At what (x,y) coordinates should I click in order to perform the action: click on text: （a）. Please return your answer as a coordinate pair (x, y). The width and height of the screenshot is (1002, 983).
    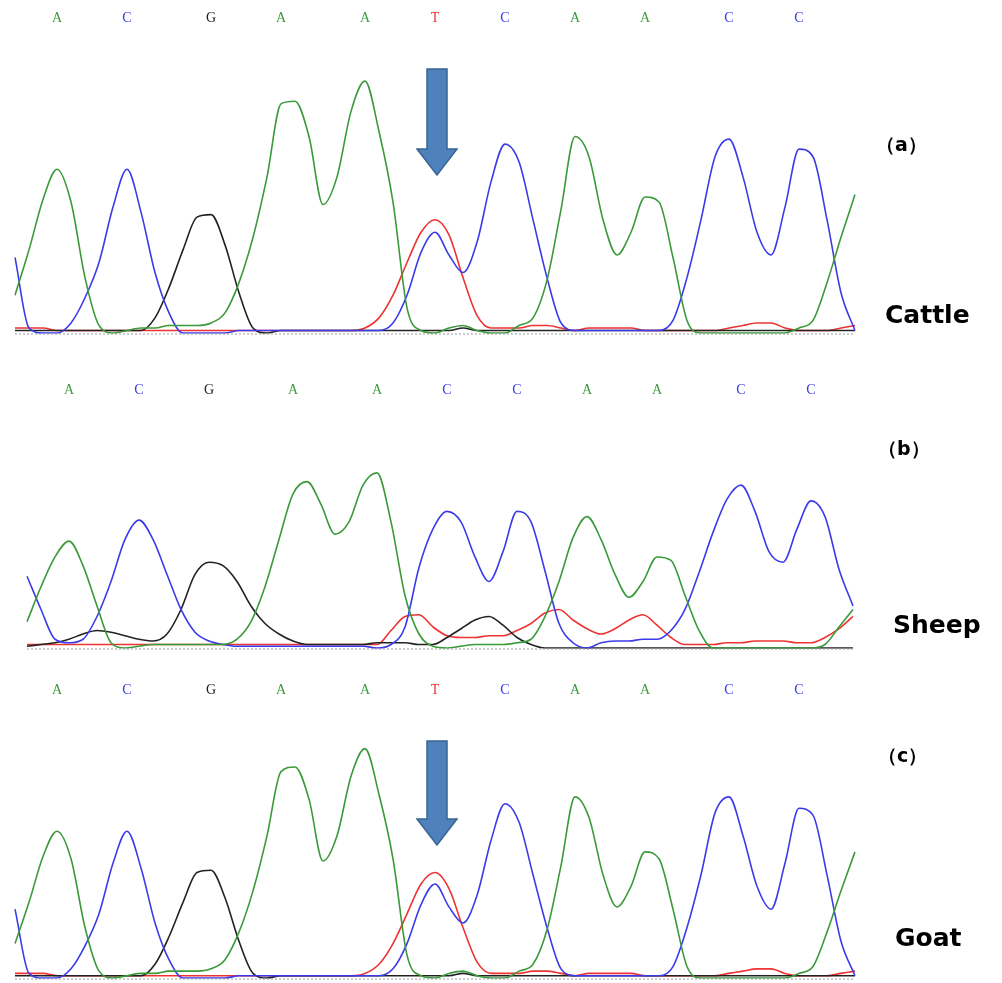
    Looking at the image, I should click on (901, 144).